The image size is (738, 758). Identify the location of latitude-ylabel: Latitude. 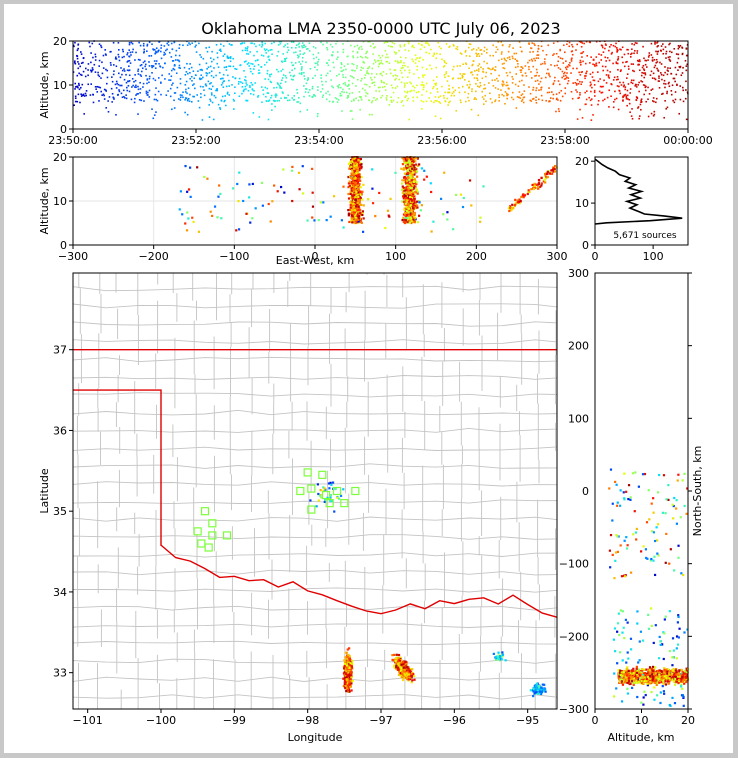
(44, 491).